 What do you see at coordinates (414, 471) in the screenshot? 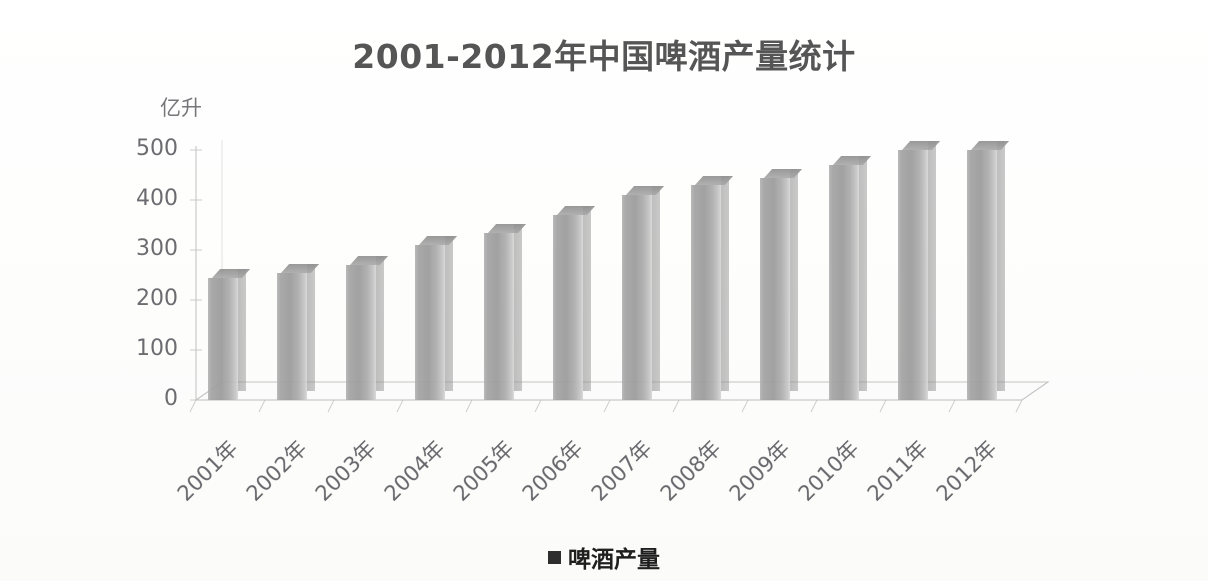
I see `x-axis-tick-label: 2004年` at bounding box center [414, 471].